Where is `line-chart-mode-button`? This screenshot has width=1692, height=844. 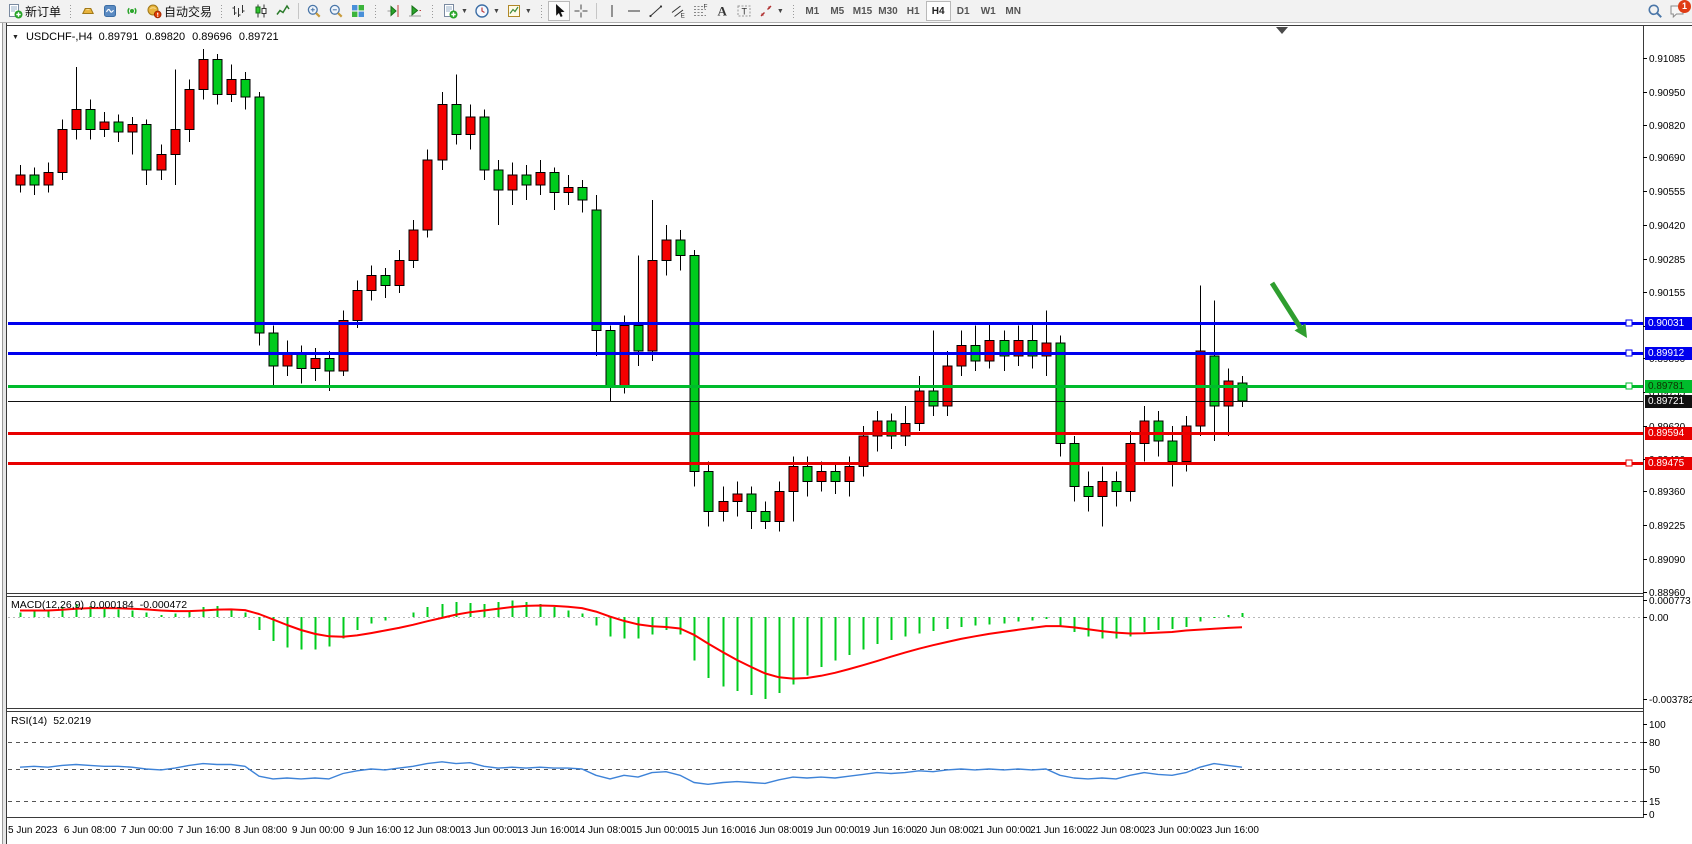 line-chart-mode-button is located at coordinates (283, 11).